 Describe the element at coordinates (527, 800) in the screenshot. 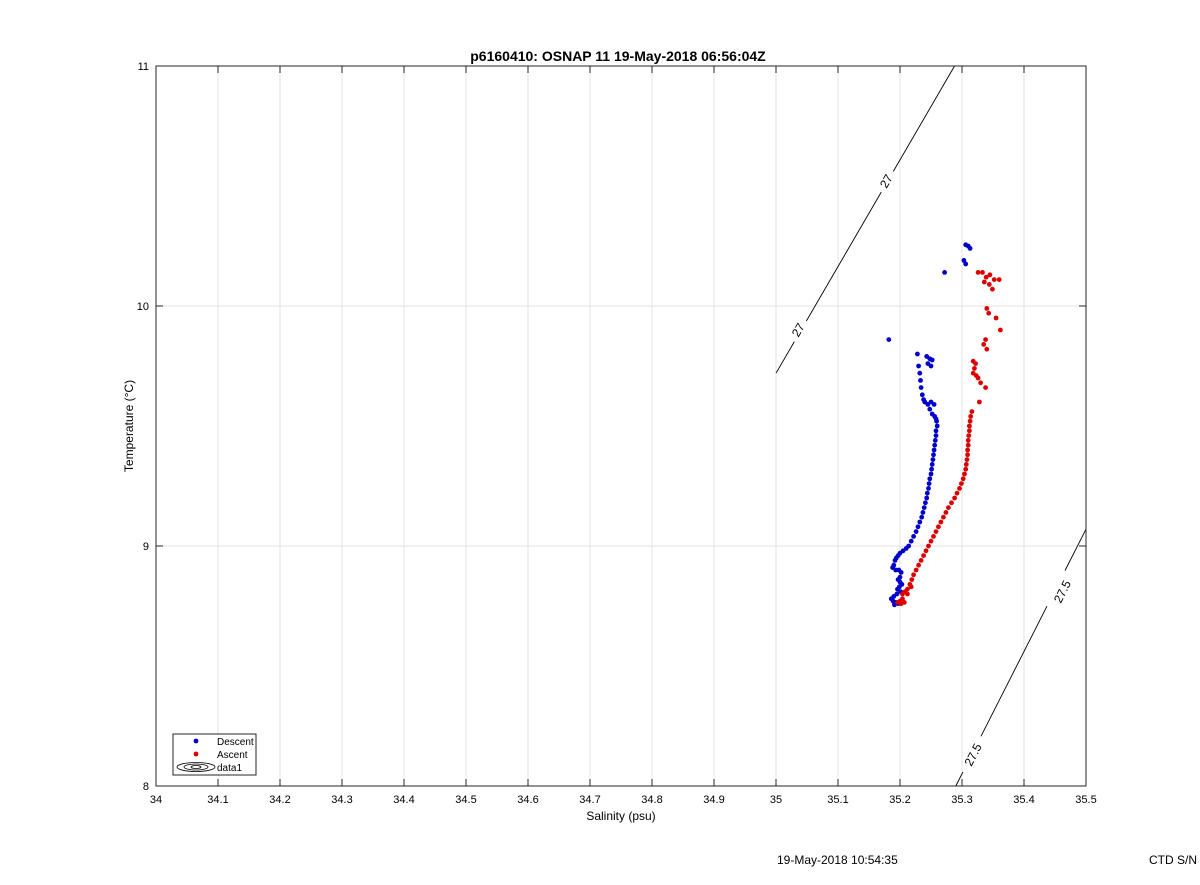

I see `x-tick-label: 34.6` at that location.